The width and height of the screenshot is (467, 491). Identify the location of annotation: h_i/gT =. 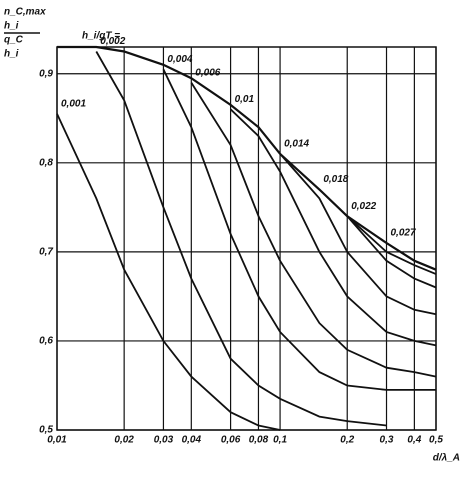
(101, 36).